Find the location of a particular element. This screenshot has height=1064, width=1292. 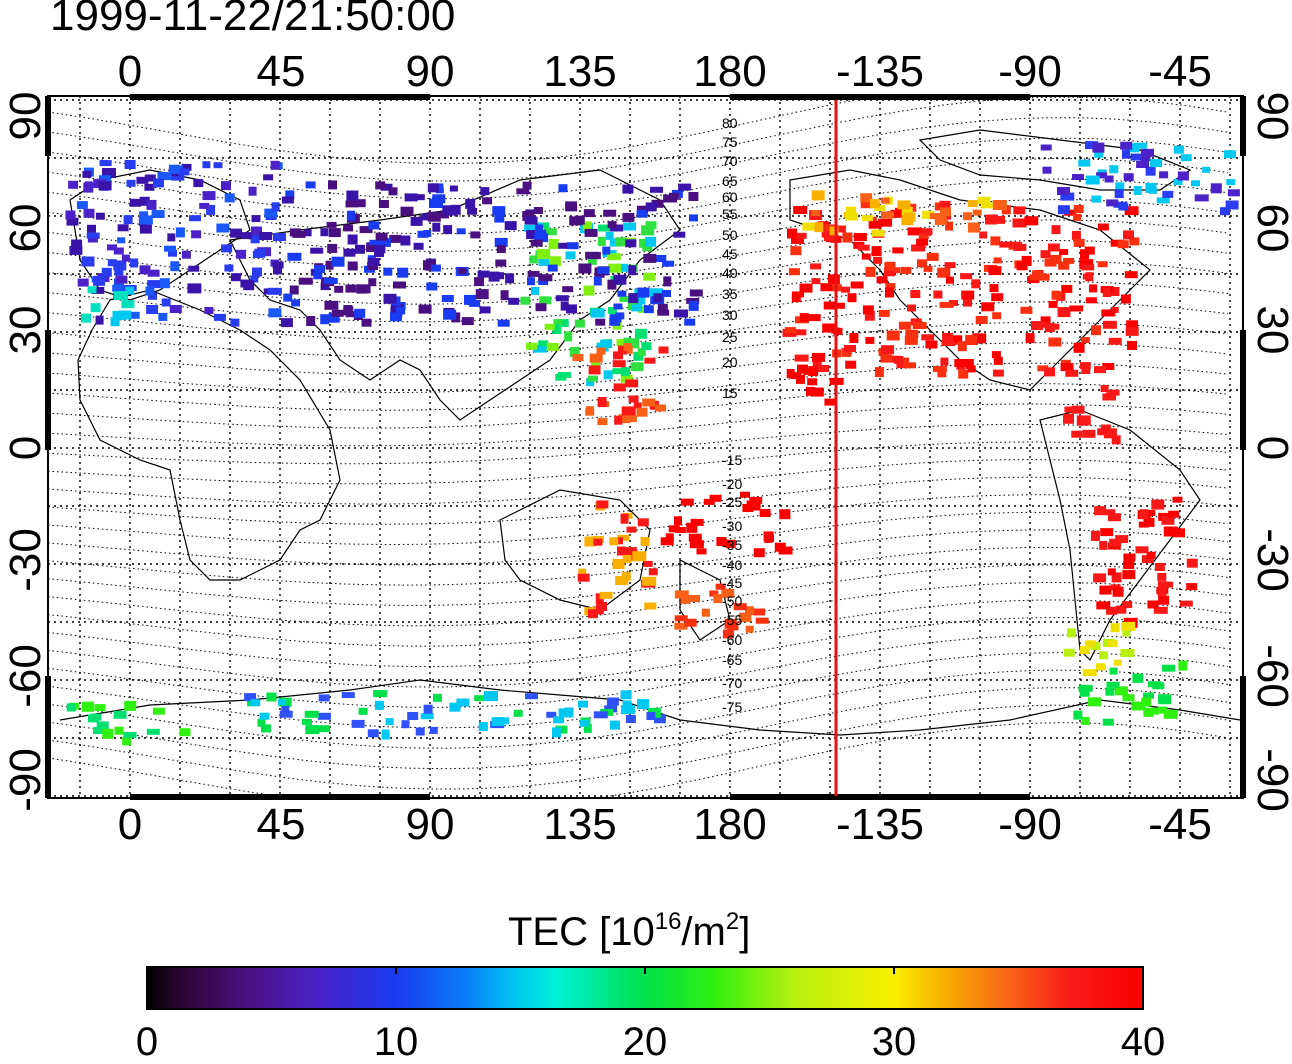

axis-tick-label: -60 is located at coordinates (1270, 676).